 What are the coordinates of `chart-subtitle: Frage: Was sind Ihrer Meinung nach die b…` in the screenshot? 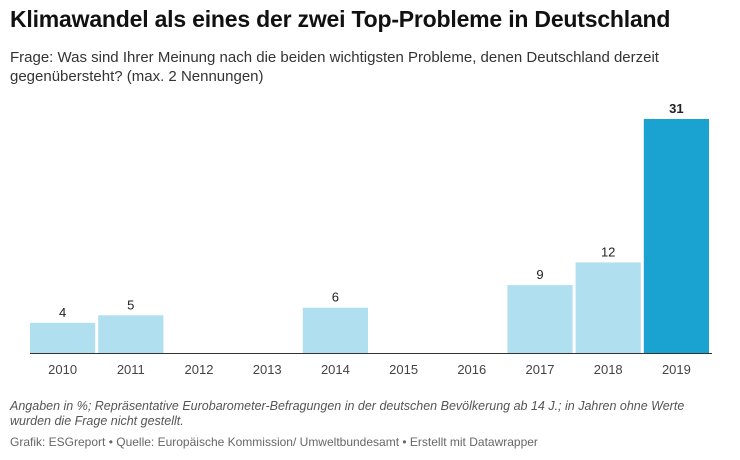 It's located at (334, 67).